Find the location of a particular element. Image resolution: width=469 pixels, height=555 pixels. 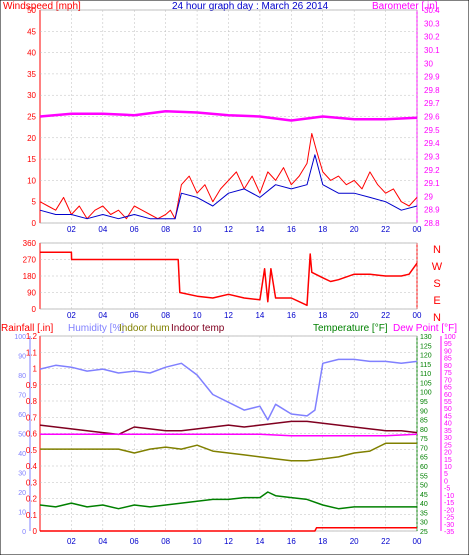

rainfall-tick-label: 0.1 is located at coordinates (32, 515).